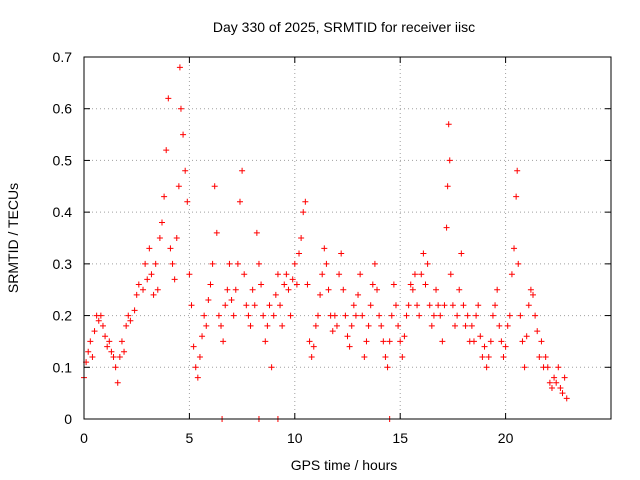 This screenshot has width=640, height=480. I want to click on y-tick-label: 0.7, so click(63, 57).